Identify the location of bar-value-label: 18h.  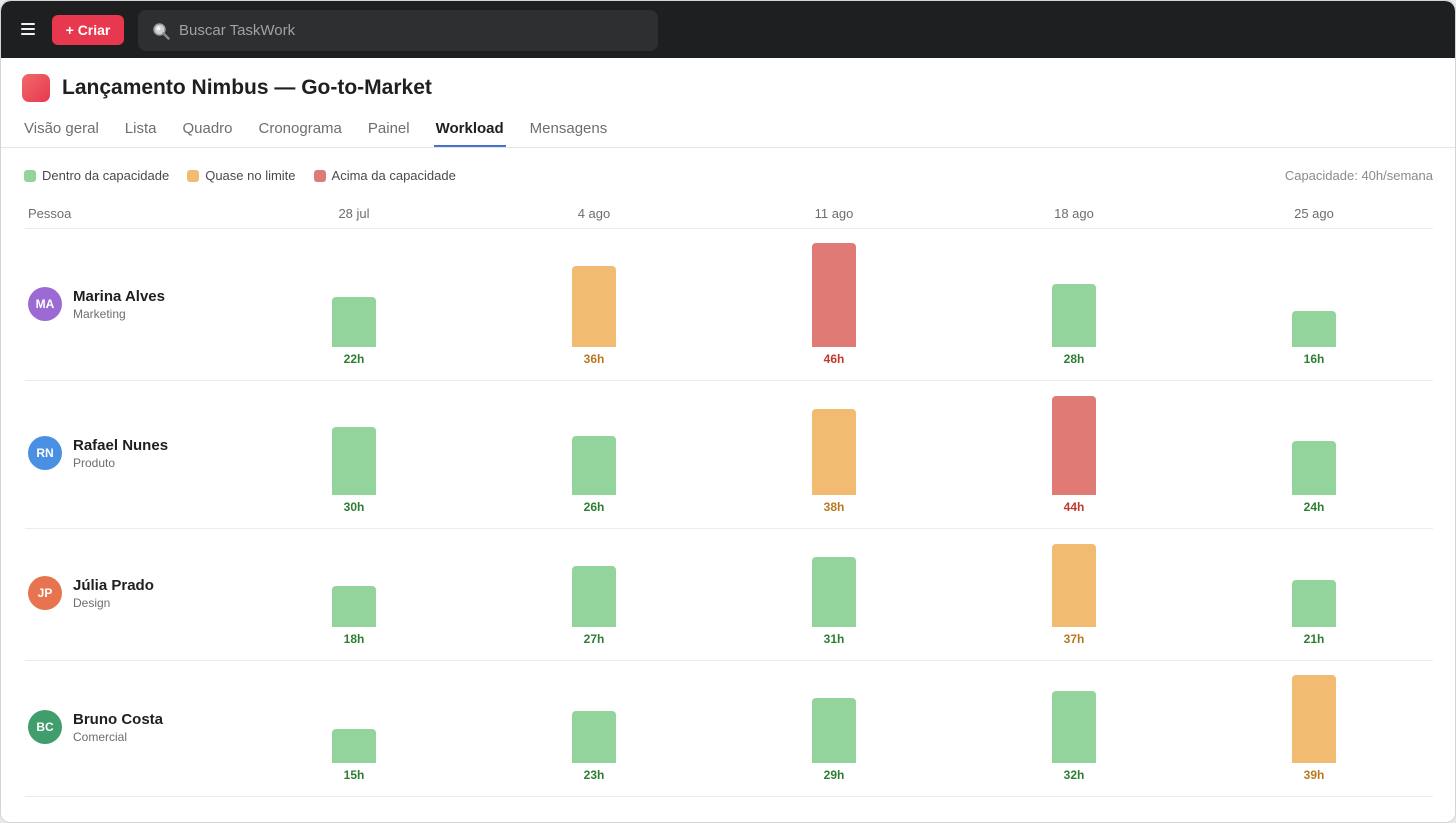
(354, 639).